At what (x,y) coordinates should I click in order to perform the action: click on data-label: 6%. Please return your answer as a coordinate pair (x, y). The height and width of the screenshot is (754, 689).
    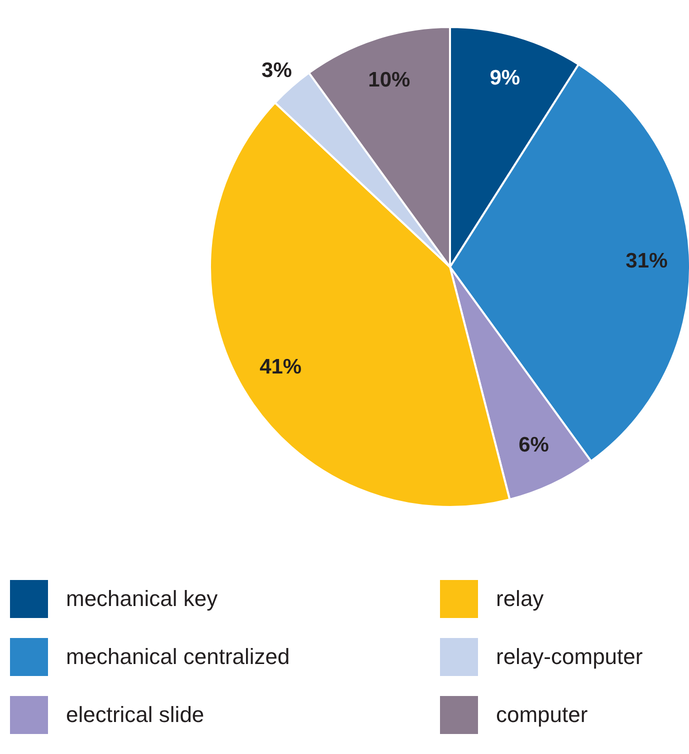
    Looking at the image, I should click on (534, 445).